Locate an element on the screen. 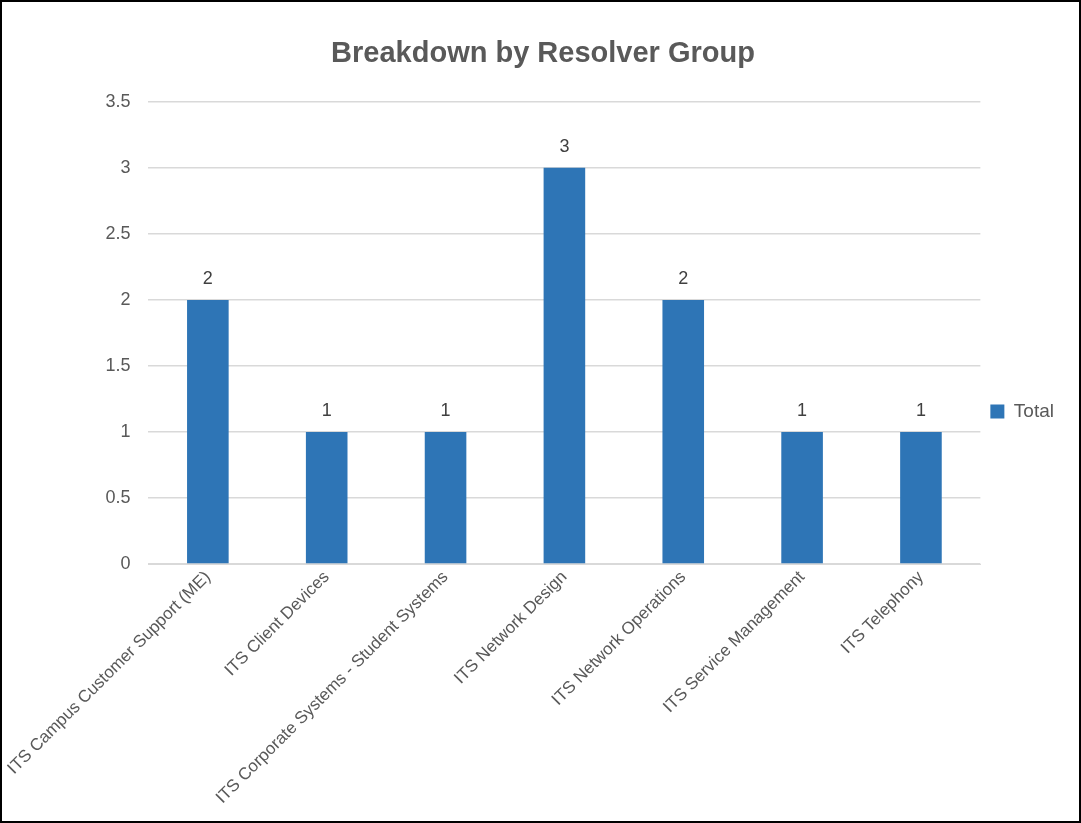 The width and height of the screenshot is (1081, 823). y-tick-label: 3 is located at coordinates (125, 166).